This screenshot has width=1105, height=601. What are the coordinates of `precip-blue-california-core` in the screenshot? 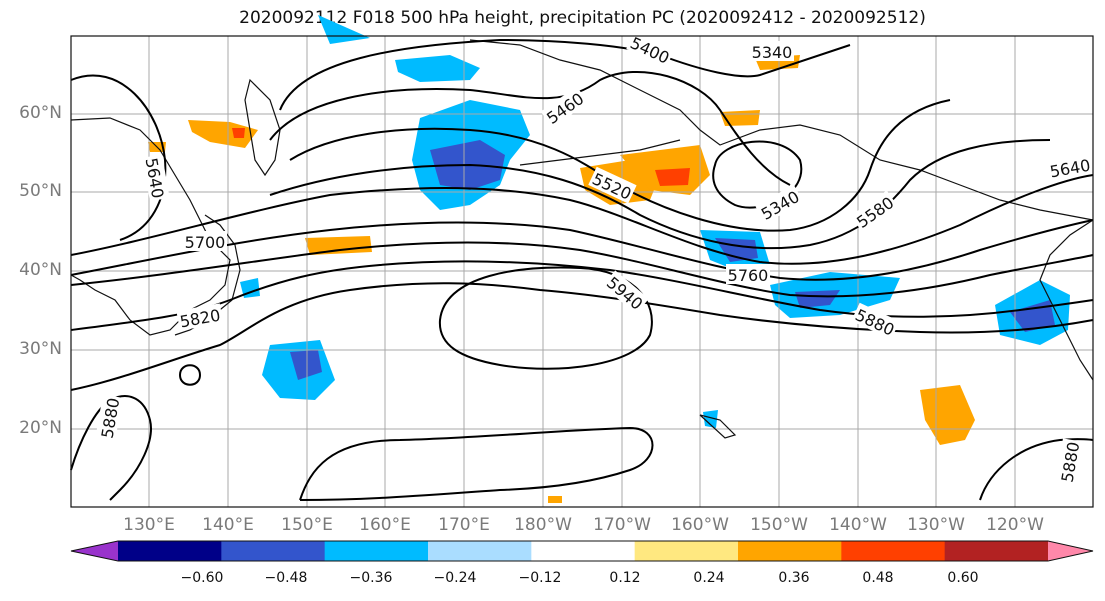 It's located at (1032, 316).